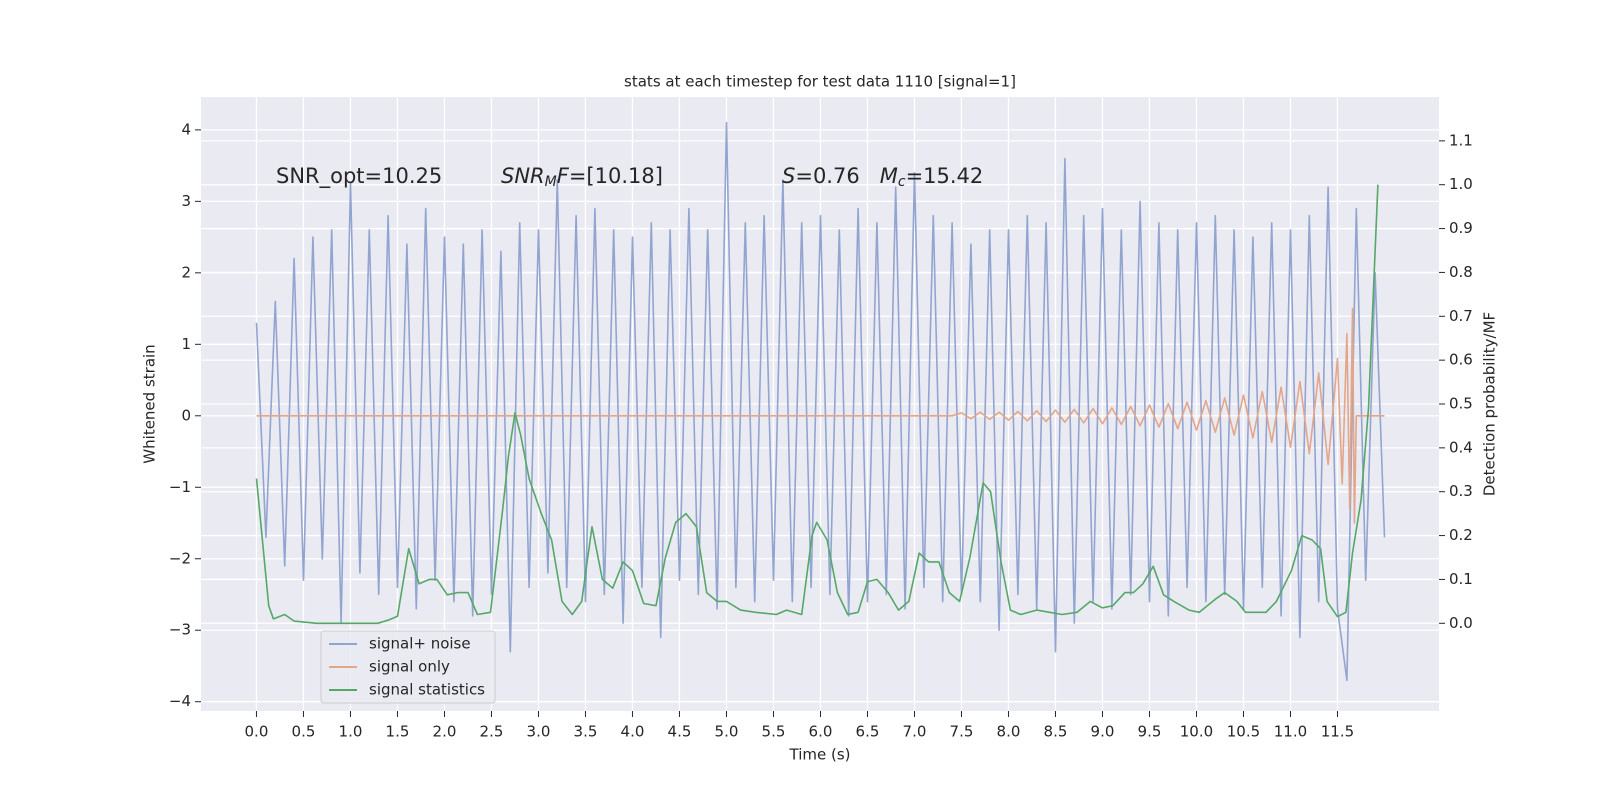 This screenshot has height=800, width=1600. I want to click on annotation-part: SNR, so click(523, 176).